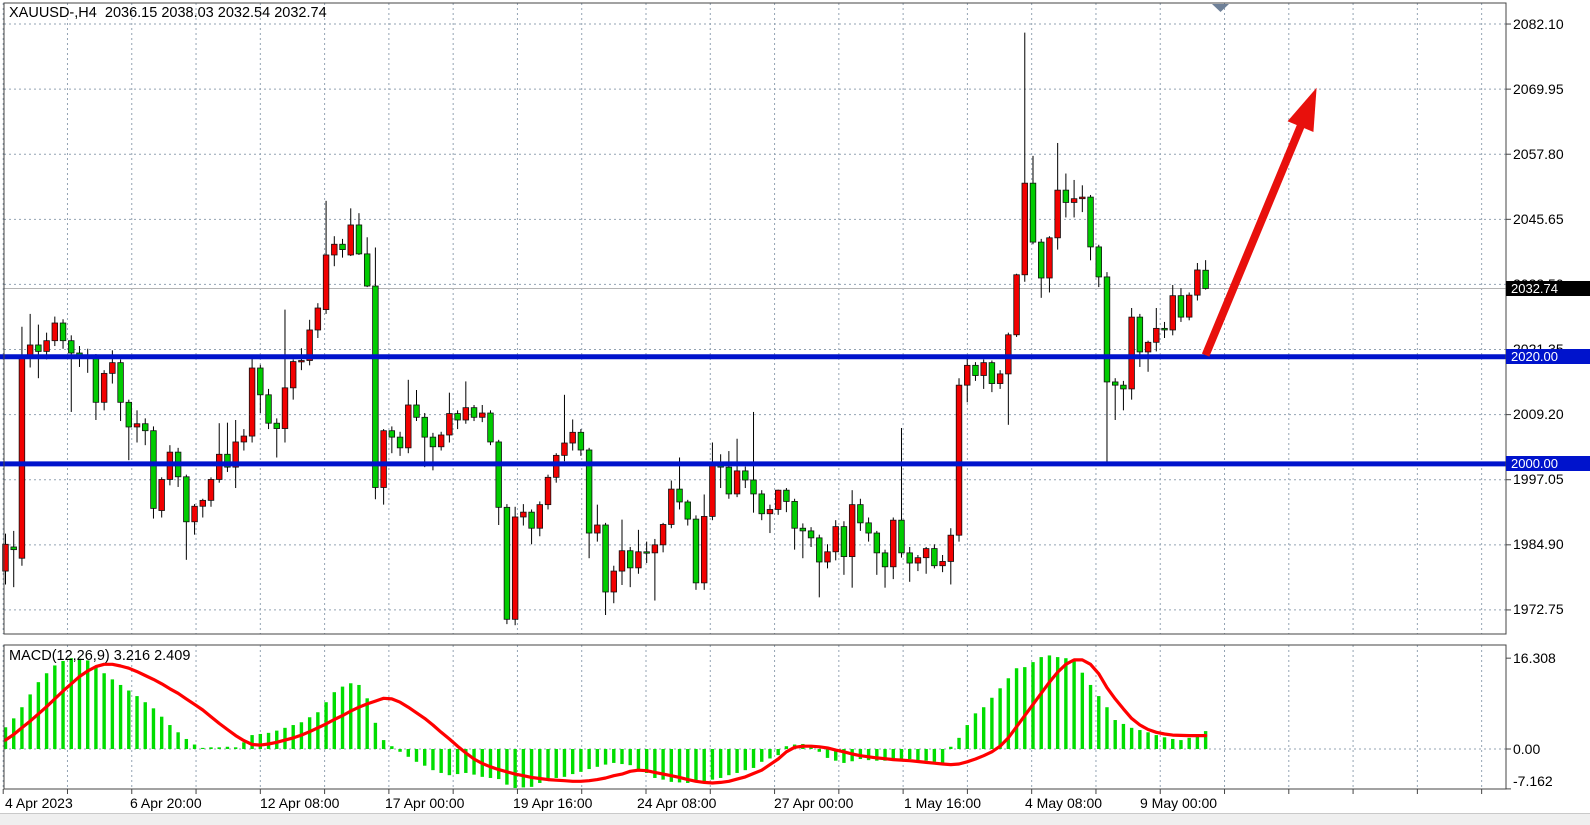 Image resolution: width=1590 pixels, height=825 pixels. Describe the element at coordinates (943, 803) in the screenshot. I see `time-axis-label: 1 May 16:00` at that location.